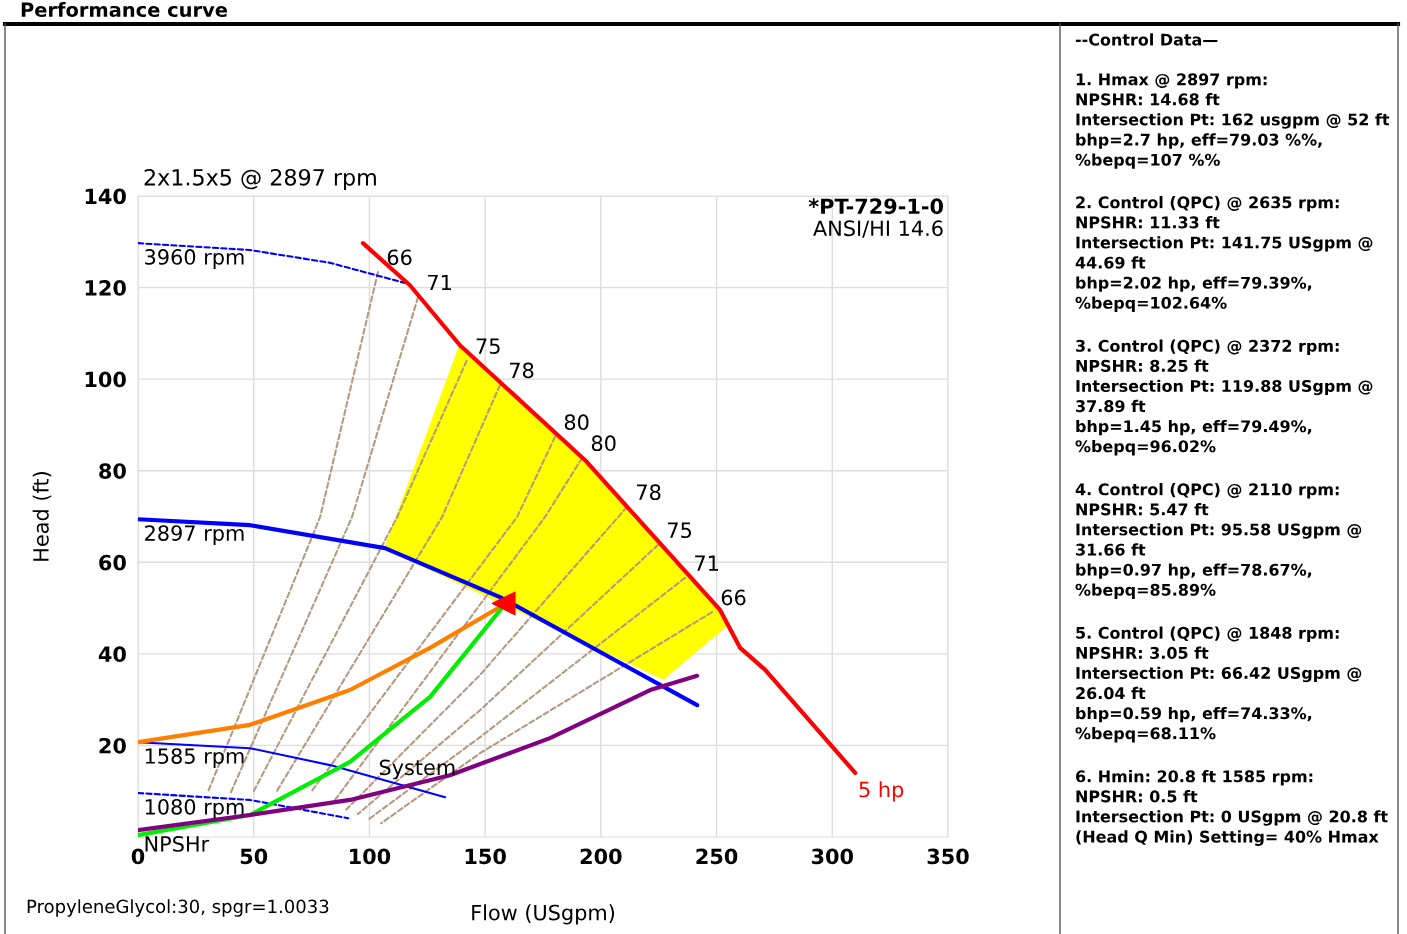  What do you see at coordinates (194, 808) in the screenshot?
I see `series-label: 1080 rpm` at bounding box center [194, 808].